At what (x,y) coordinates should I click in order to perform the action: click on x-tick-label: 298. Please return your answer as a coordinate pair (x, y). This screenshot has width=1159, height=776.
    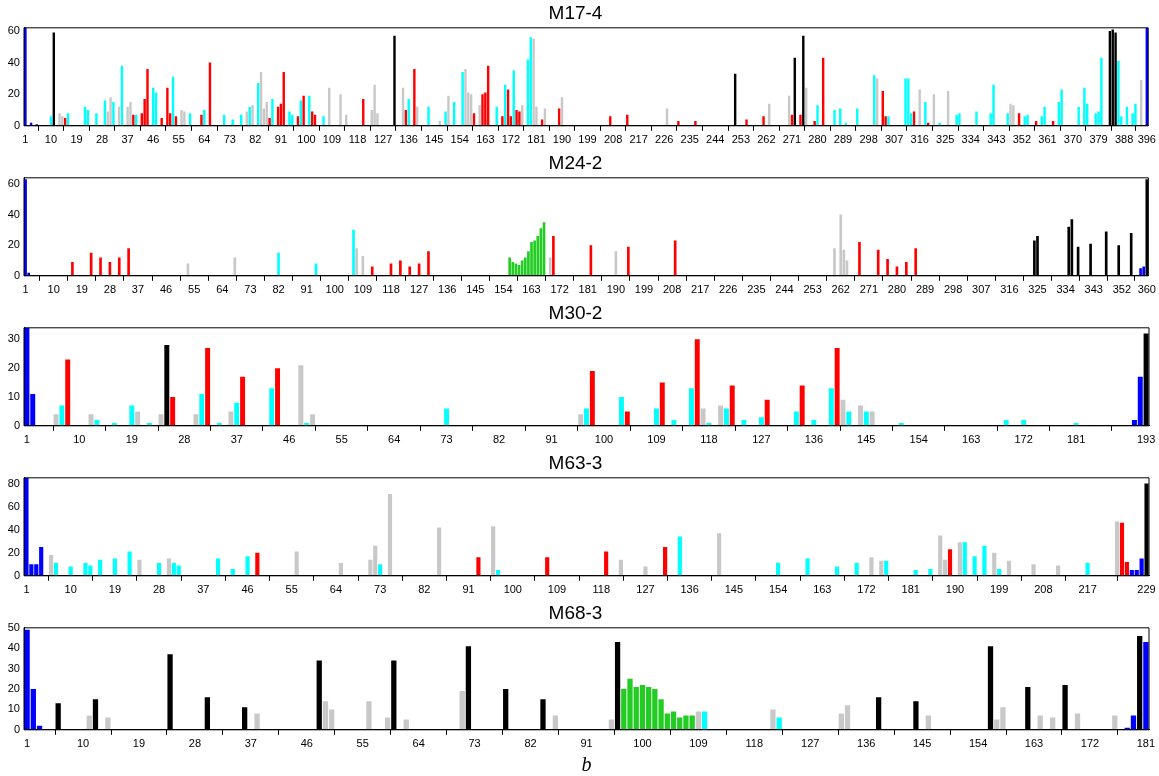
    Looking at the image, I should click on (868, 139).